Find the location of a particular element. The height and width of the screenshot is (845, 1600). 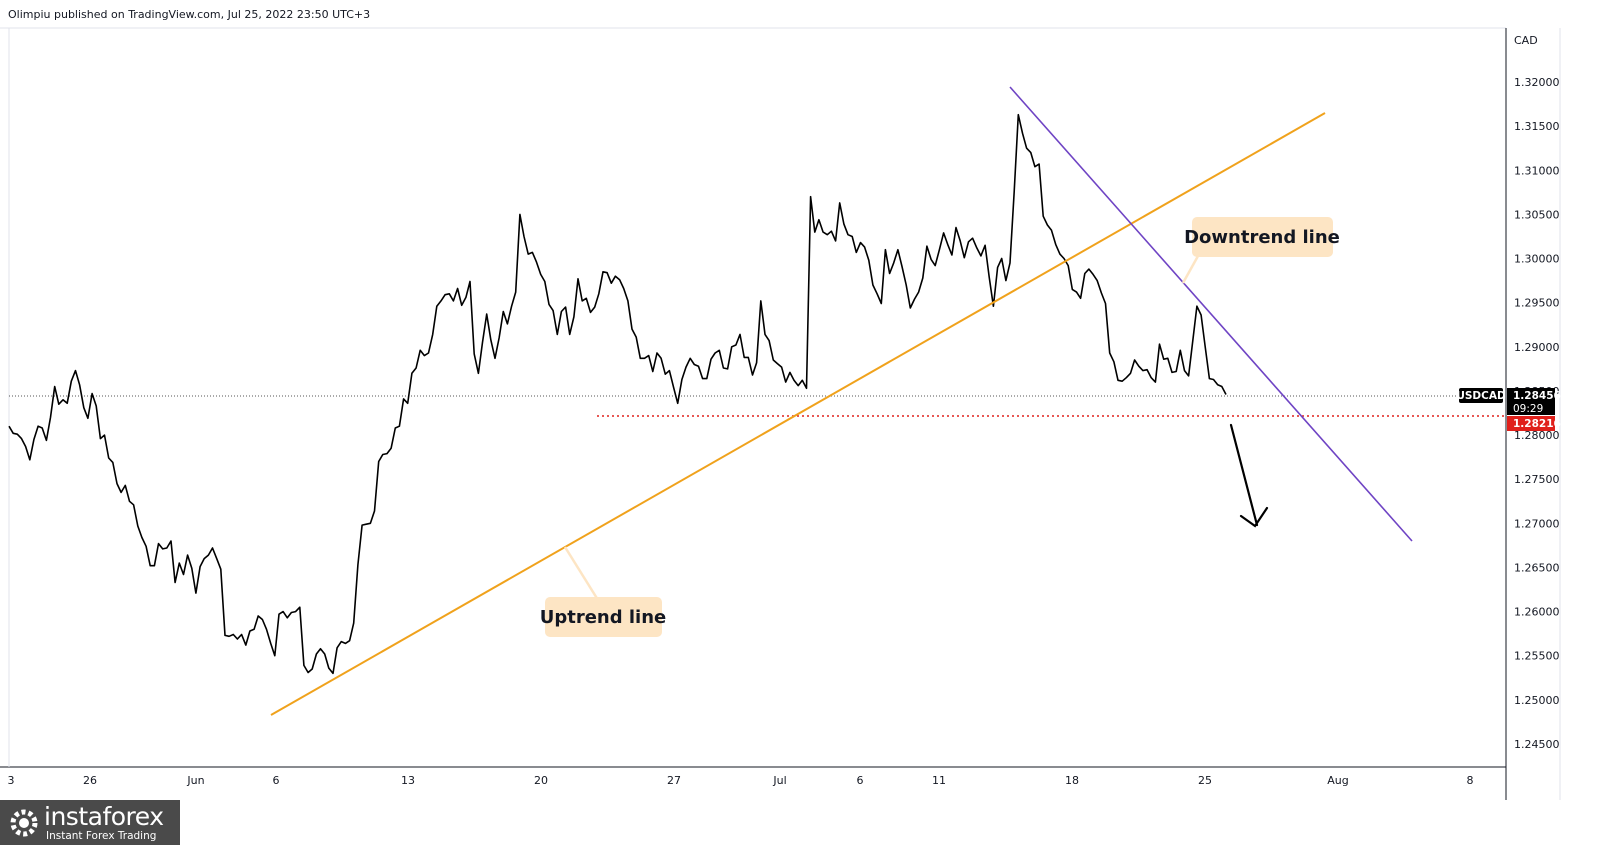

x-tick-label: Aug is located at coordinates (1337, 780).